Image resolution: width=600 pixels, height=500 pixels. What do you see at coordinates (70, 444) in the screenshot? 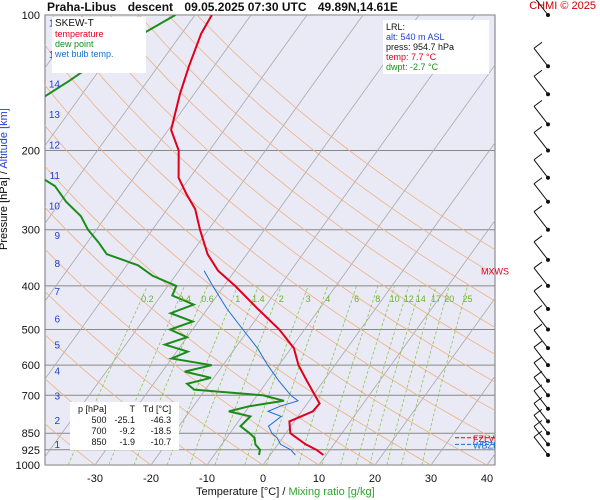
I see `dry-adiabat` at bounding box center [70, 444].